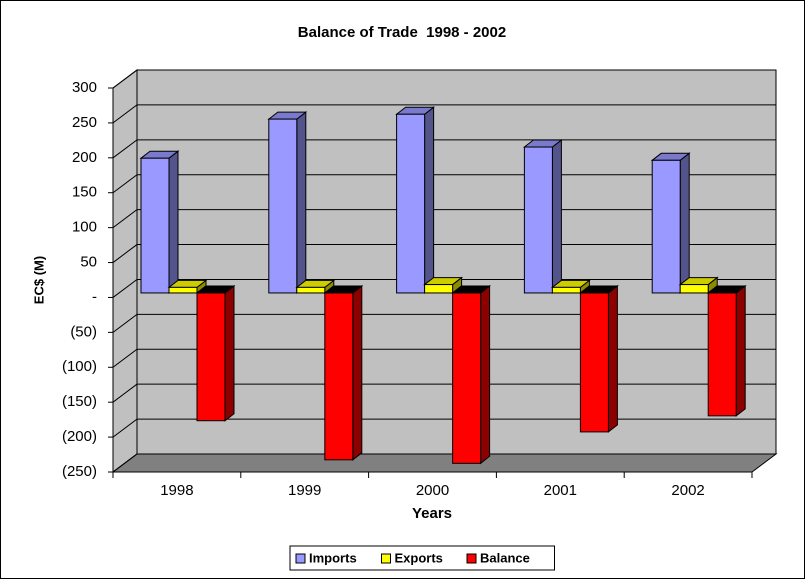  I want to click on floor, so click(444, 463).